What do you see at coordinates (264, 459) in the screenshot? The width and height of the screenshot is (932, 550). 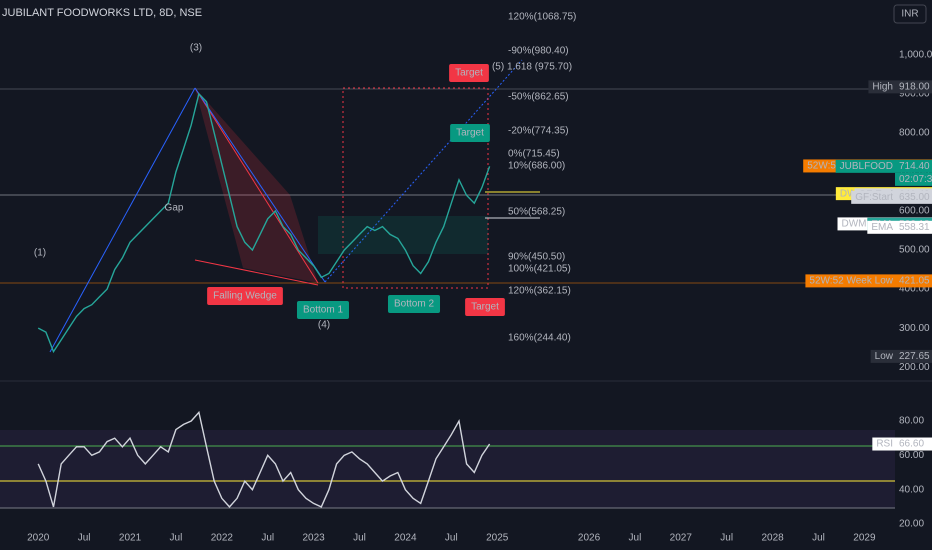 I see `series-line` at bounding box center [264, 459].